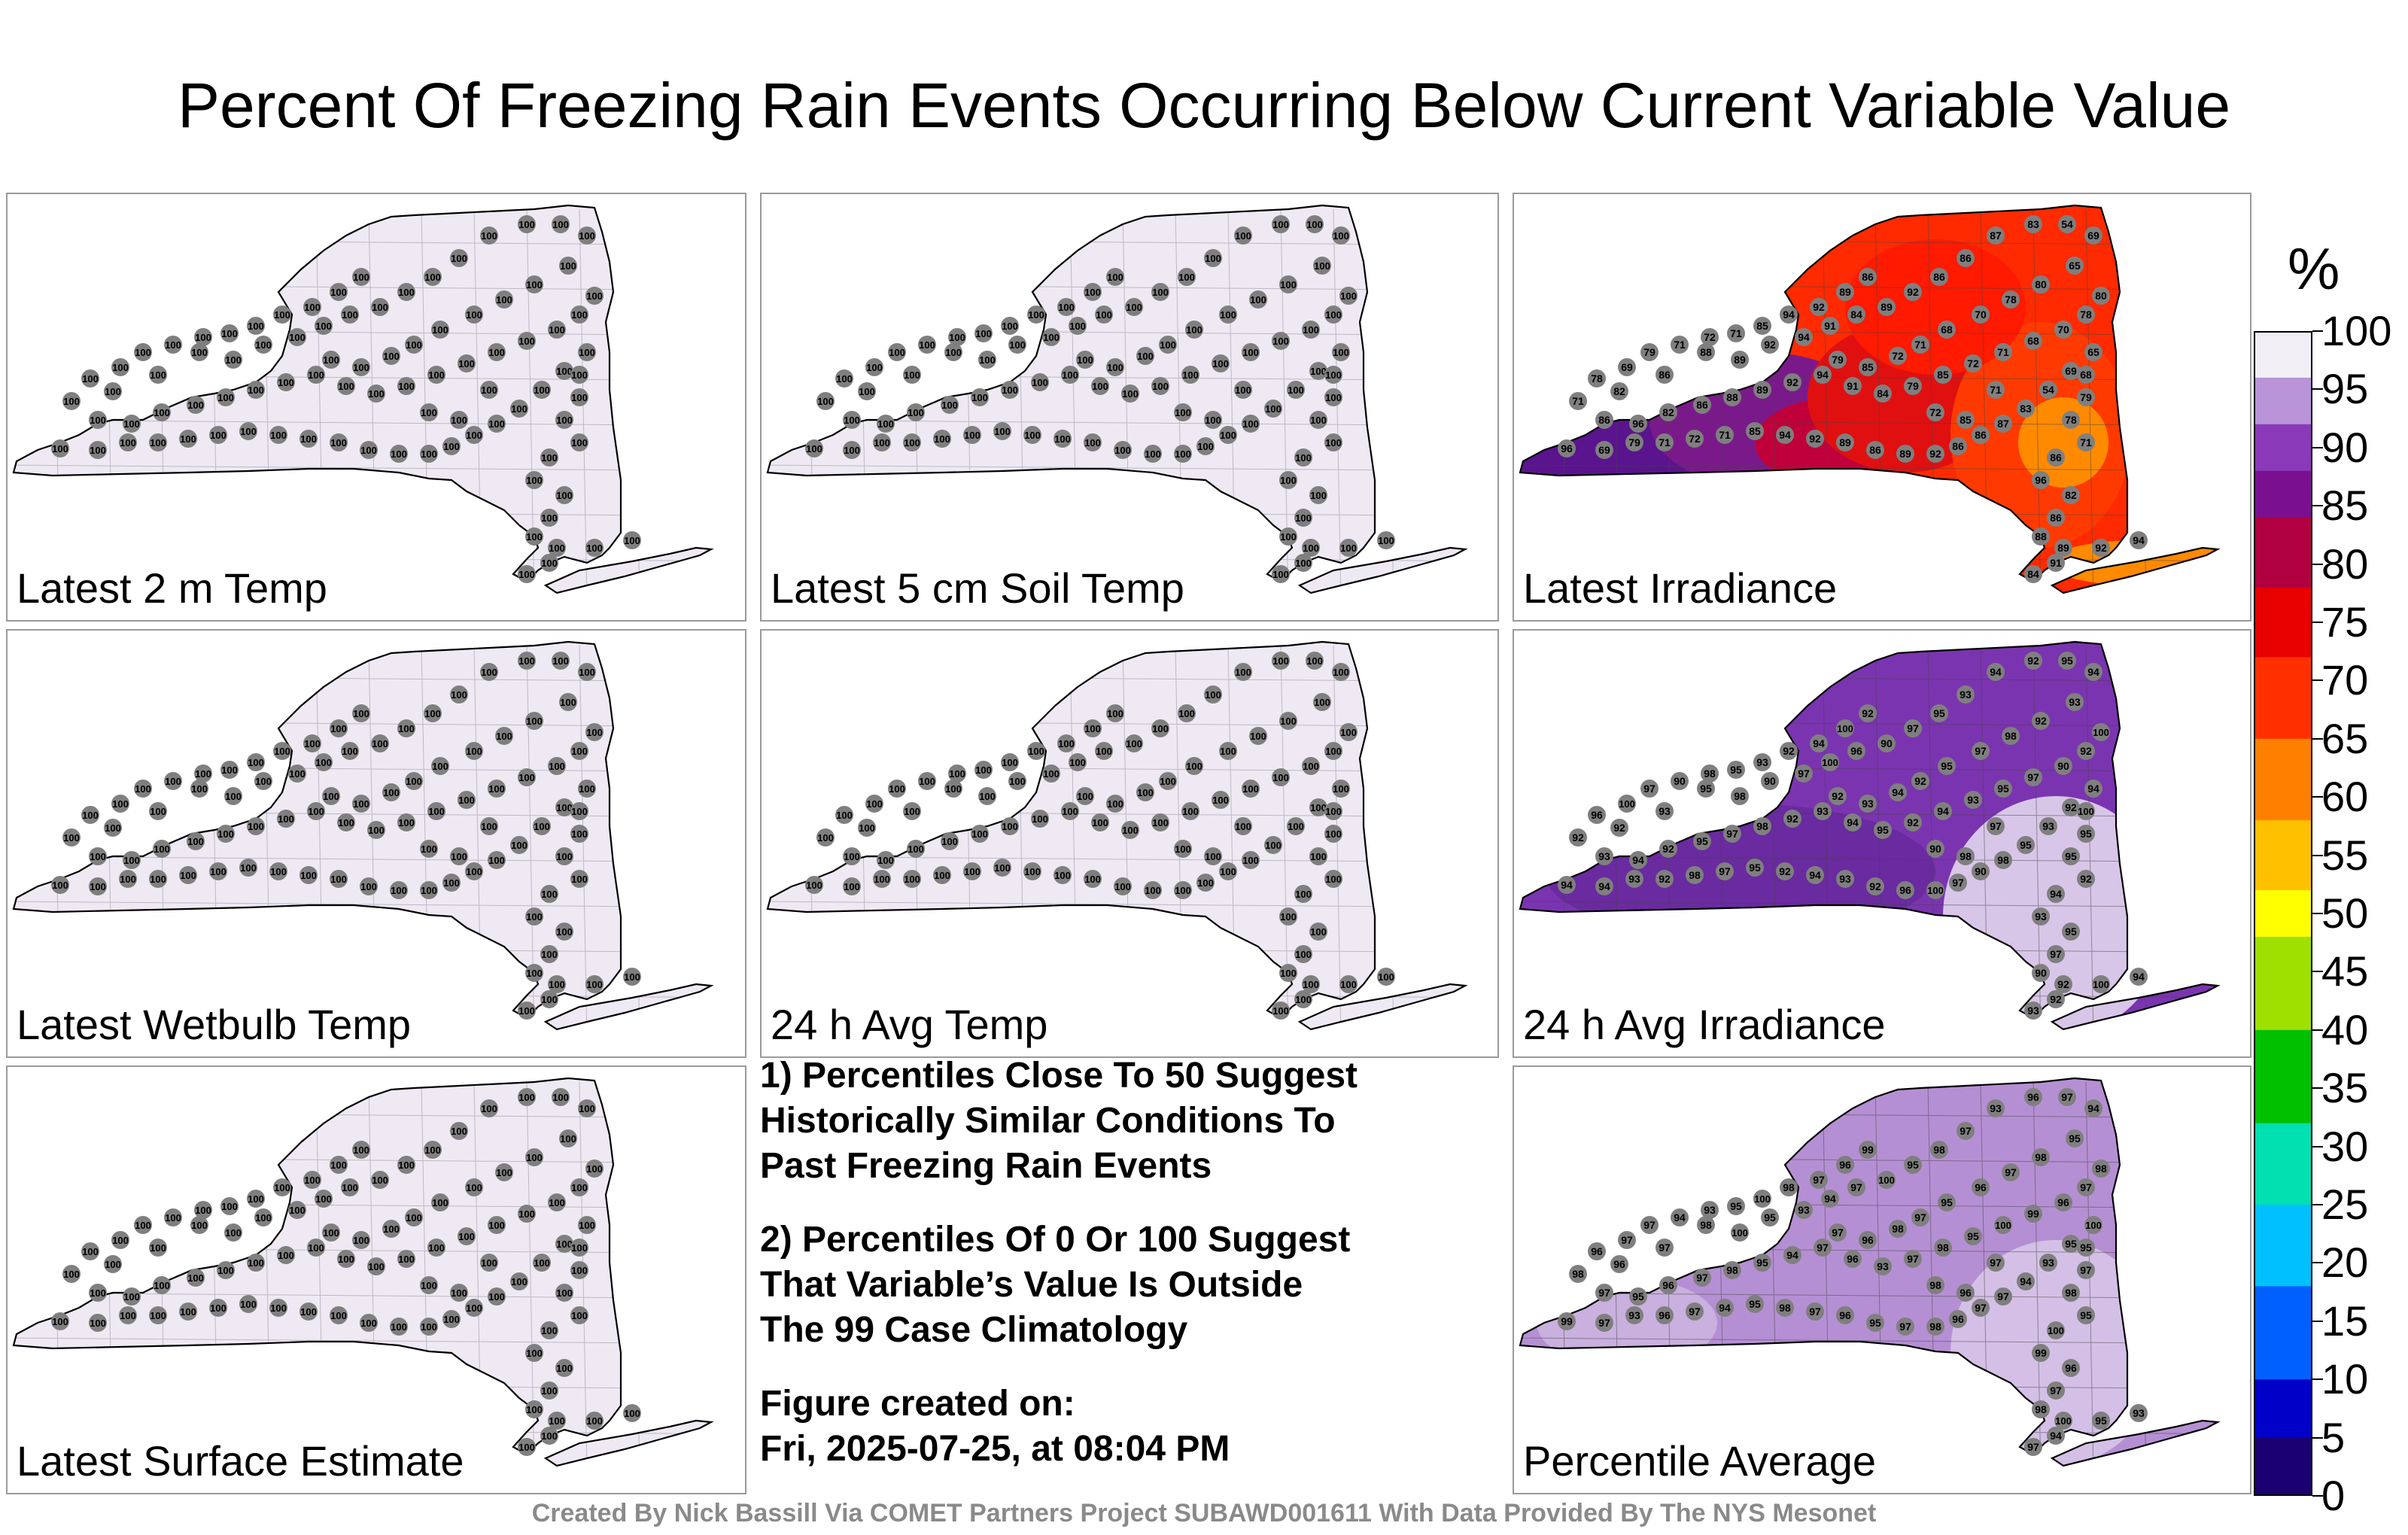 Image resolution: width=2408 pixels, height=1535 pixels. Describe the element at coordinates (2063, 548) in the screenshot. I see `station-marker: 89` at that location.